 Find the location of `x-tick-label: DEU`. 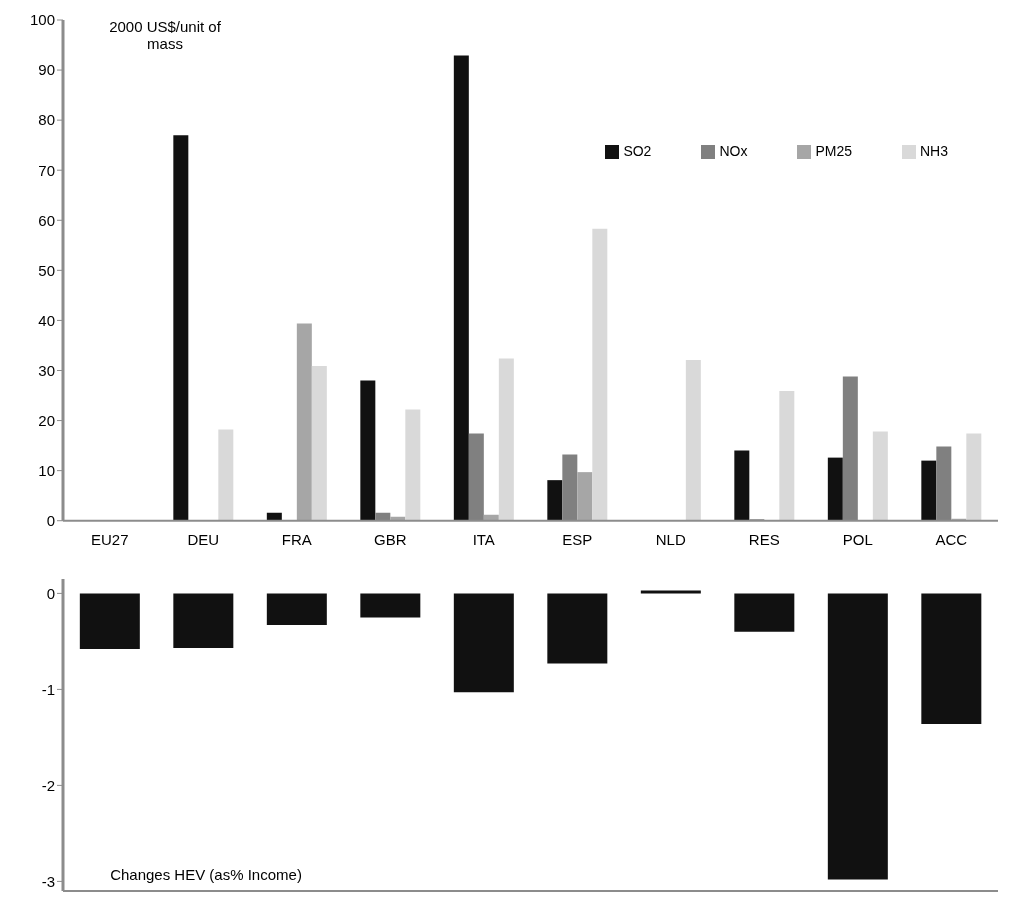

x-tick-label: DEU is located at coordinates (203, 540).